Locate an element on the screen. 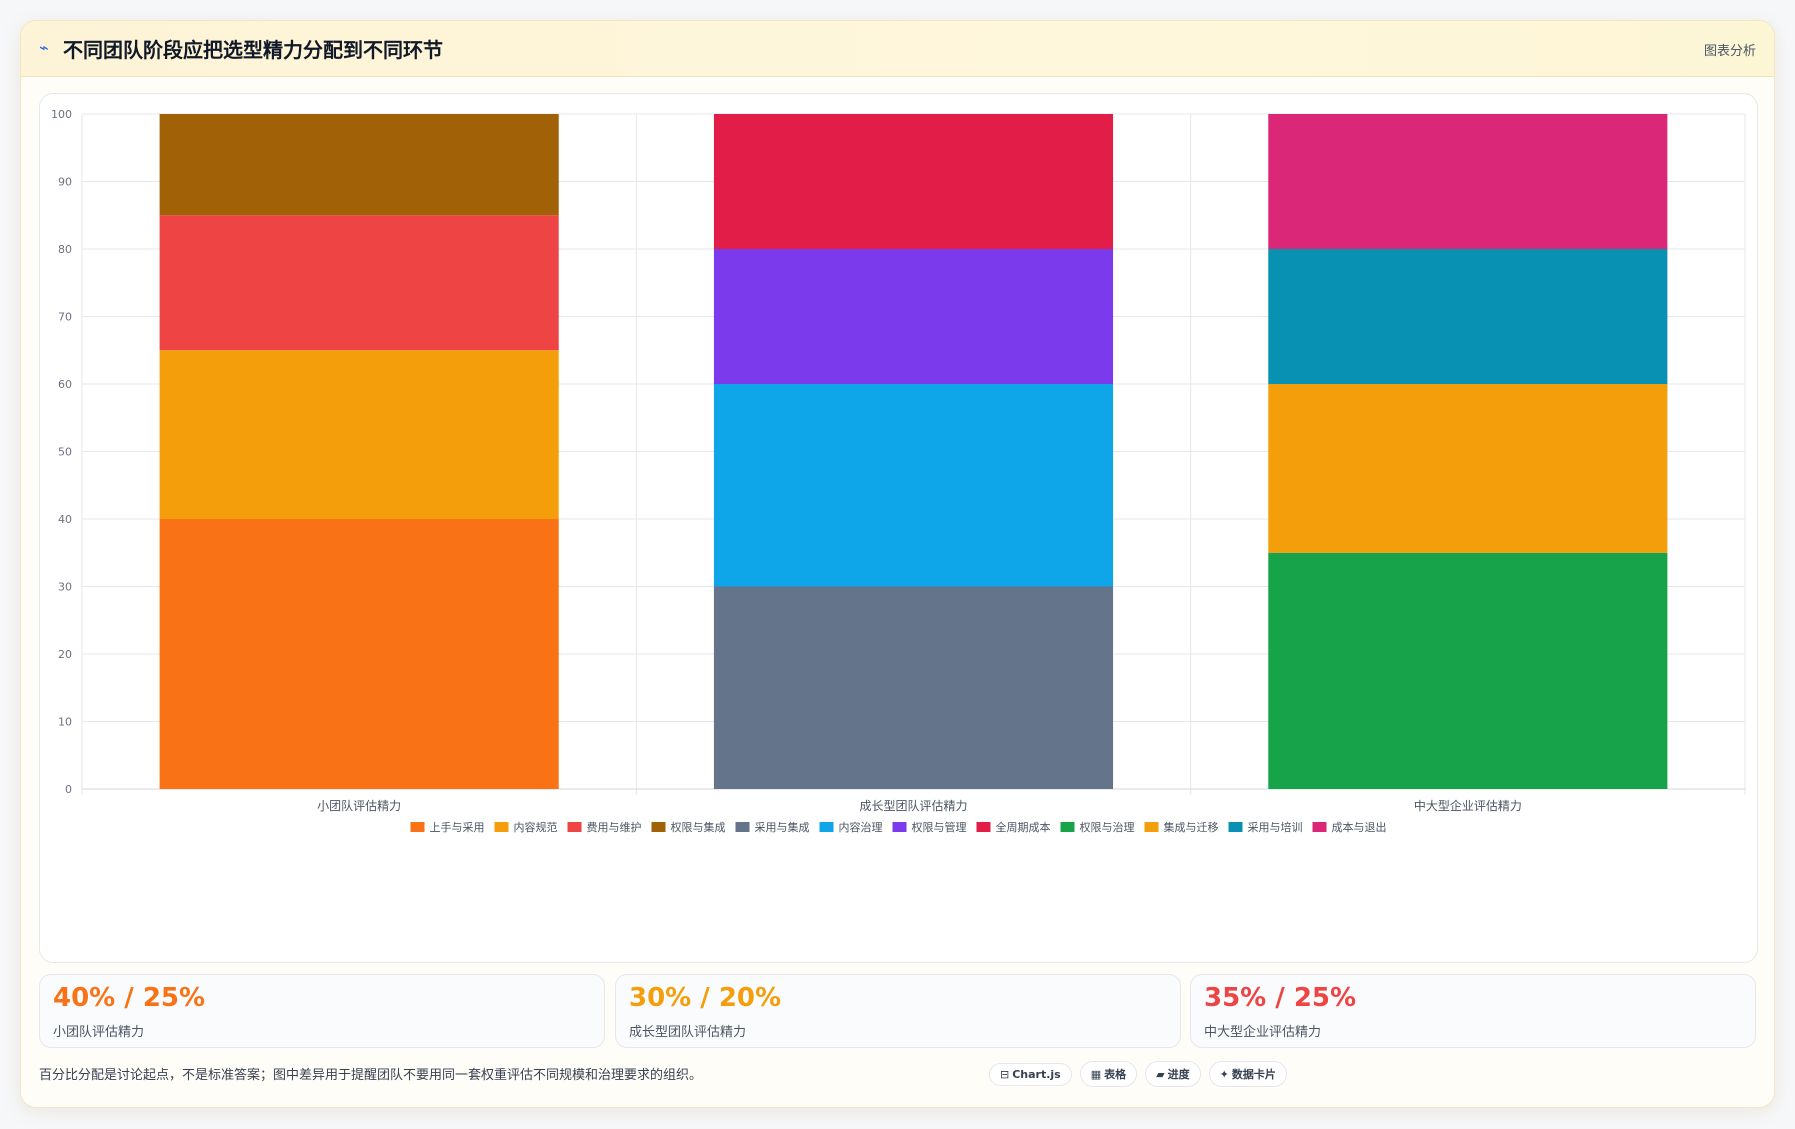 The image size is (1795, 1129). table-icon: ▦ is located at coordinates (1096, 1074).